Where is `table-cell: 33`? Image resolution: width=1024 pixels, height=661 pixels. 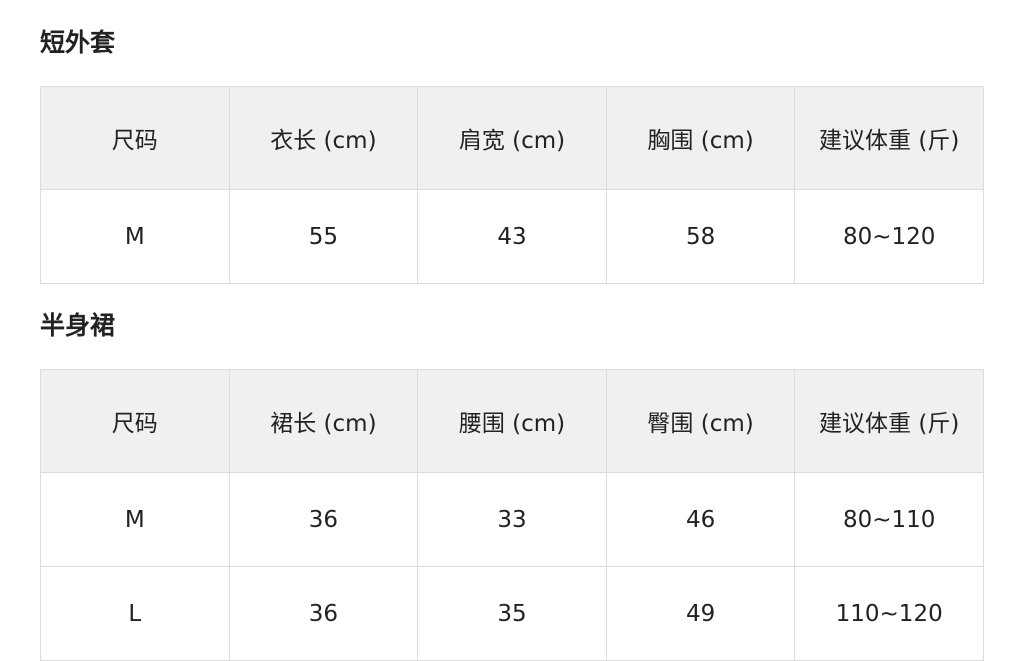 table-cell: 33 is located at coordinates (512, 519).